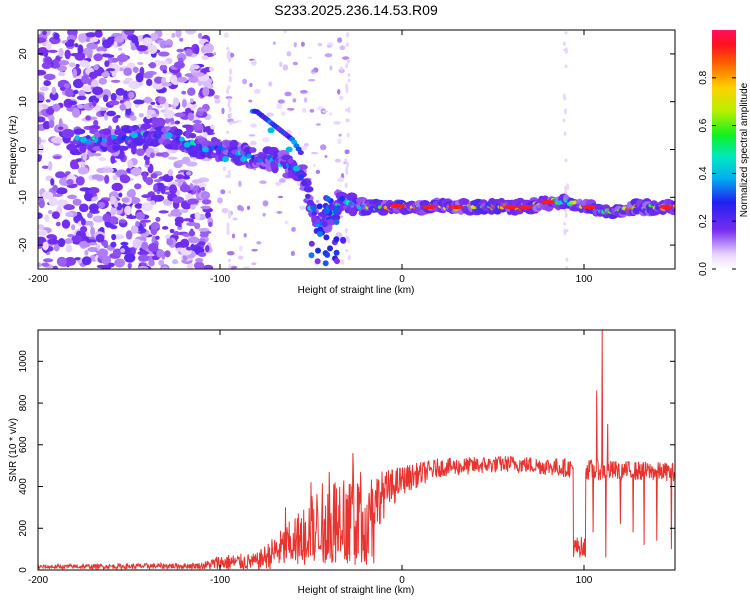 Image resolution: width=750 pixels, height=600 pixels. Describe the element at coordinates (182, 139) in the screenshot. I see `spectrogram-ridge-core` at that location.